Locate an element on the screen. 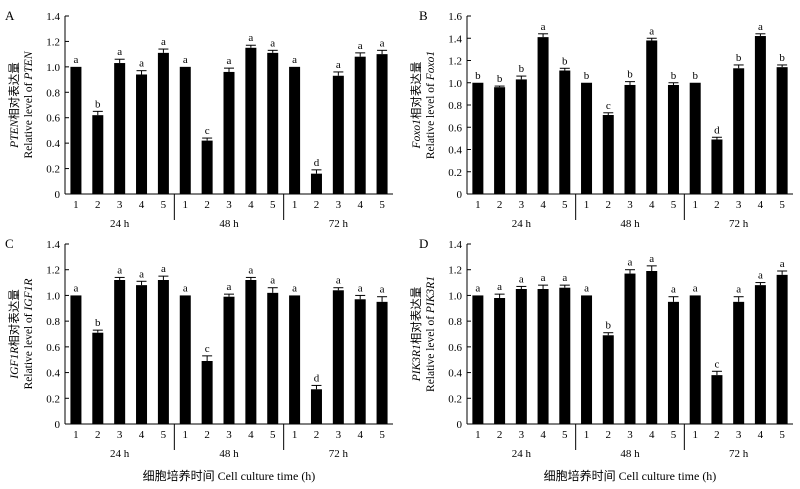 The height and width of the screenshot is (489, 800). y-tick-label: 1.0 is located at coordinates (455, 296).